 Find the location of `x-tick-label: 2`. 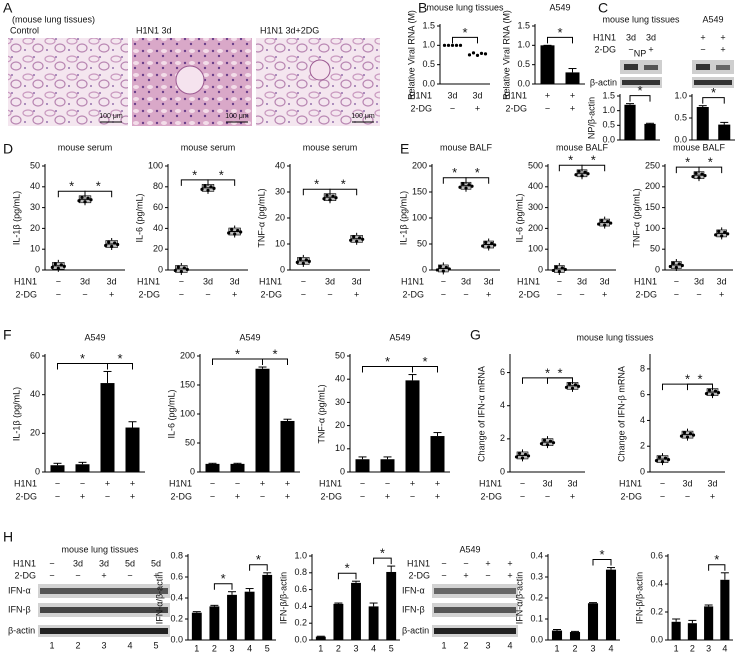

x-tick-label: 2 is located at coordinates (692, 648).